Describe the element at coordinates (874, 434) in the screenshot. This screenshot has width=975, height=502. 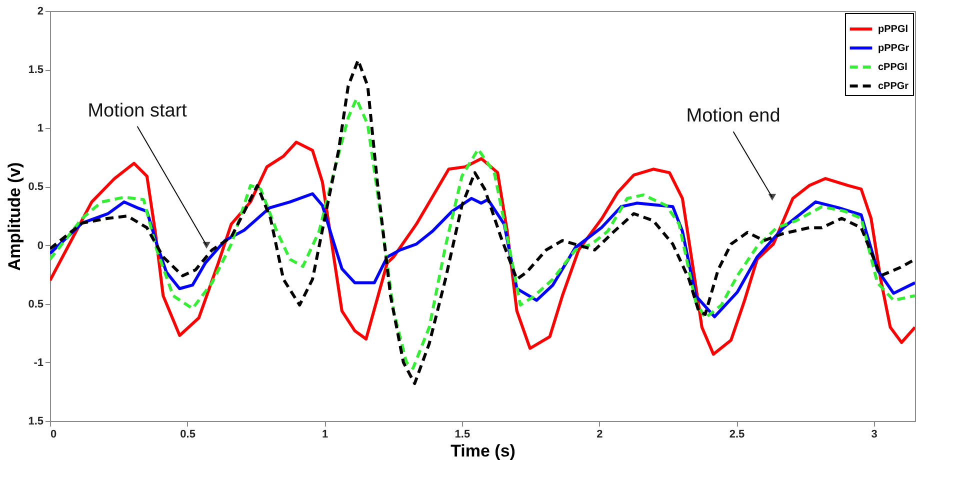
I see `x-tick-label: 3` at that location.